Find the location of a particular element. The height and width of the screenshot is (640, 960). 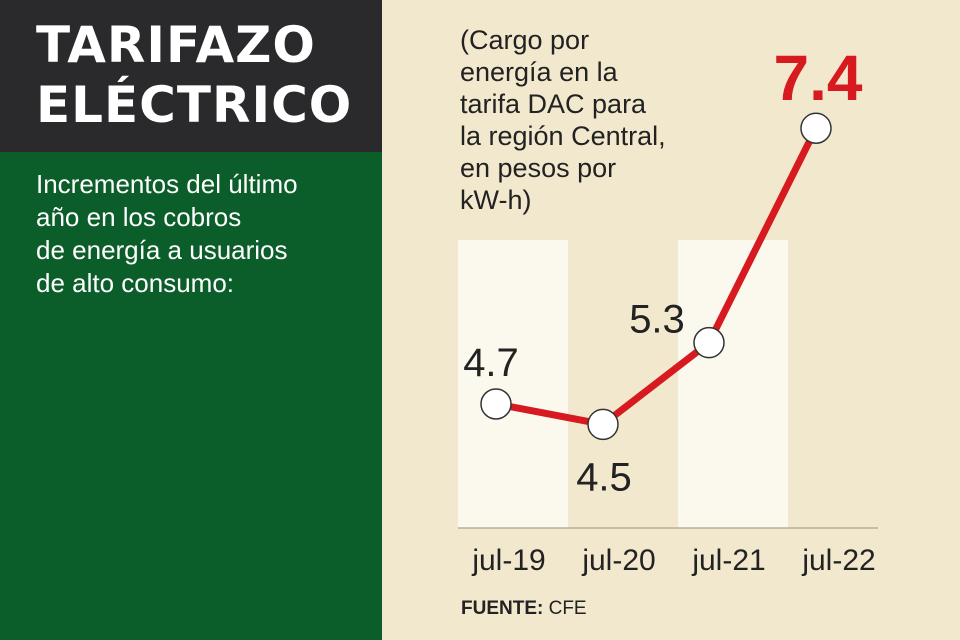

data-label: 7.4 is located at coordinates (818, 78).